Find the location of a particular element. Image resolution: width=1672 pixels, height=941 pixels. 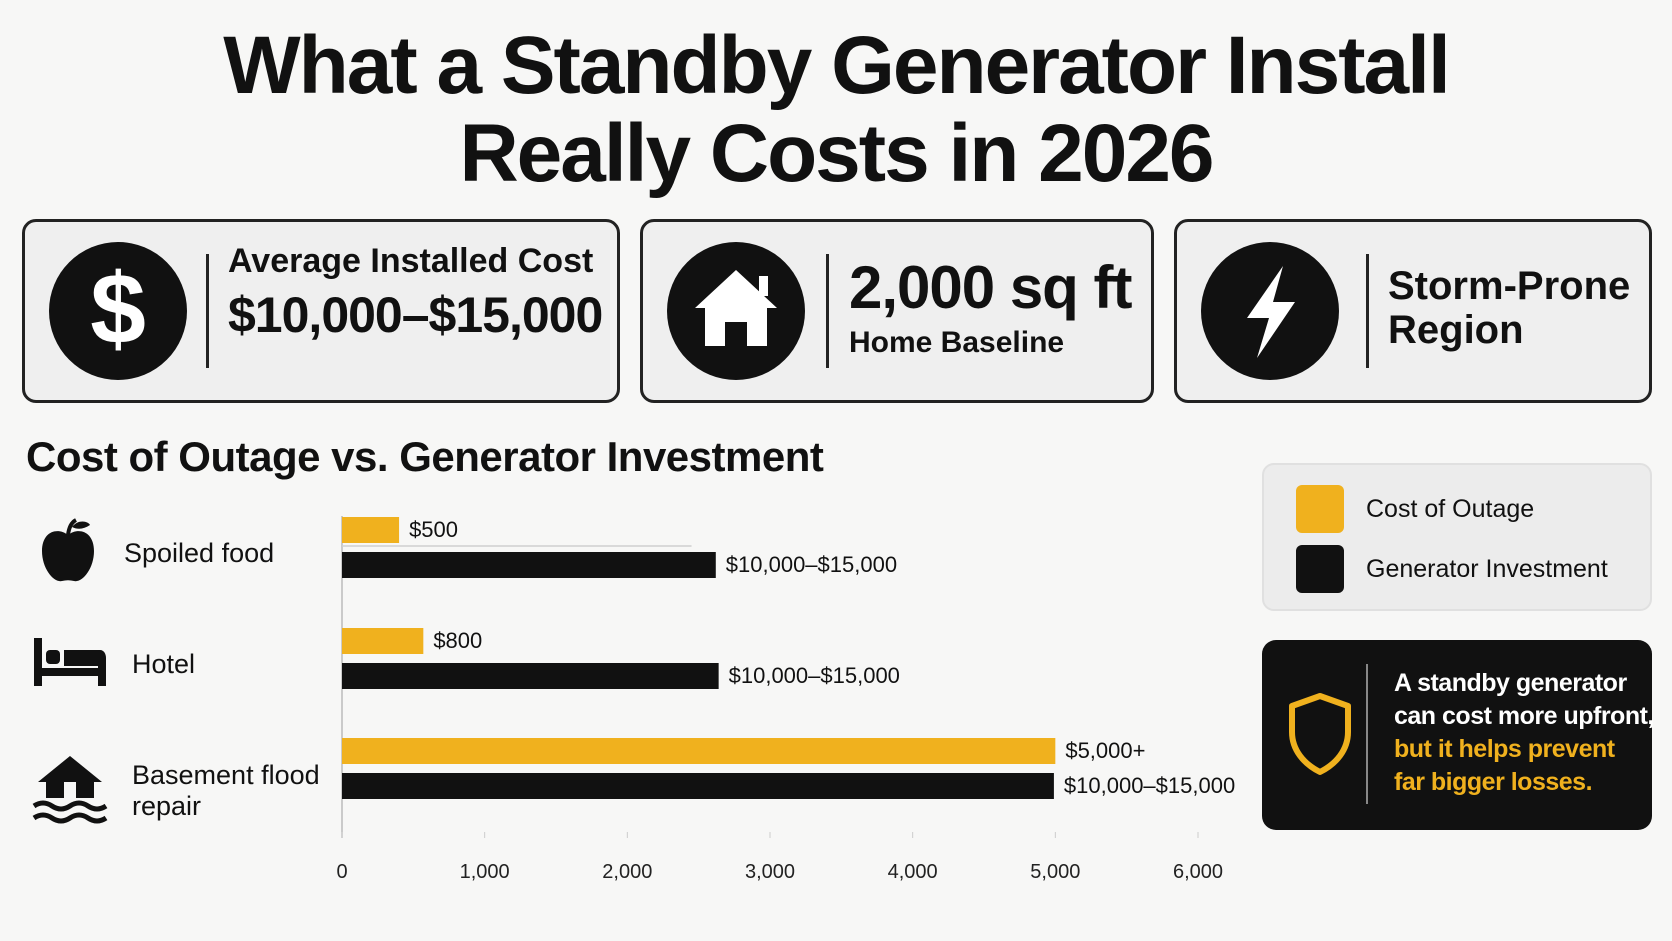

callout-divider is located at coordinates (1367, 734).